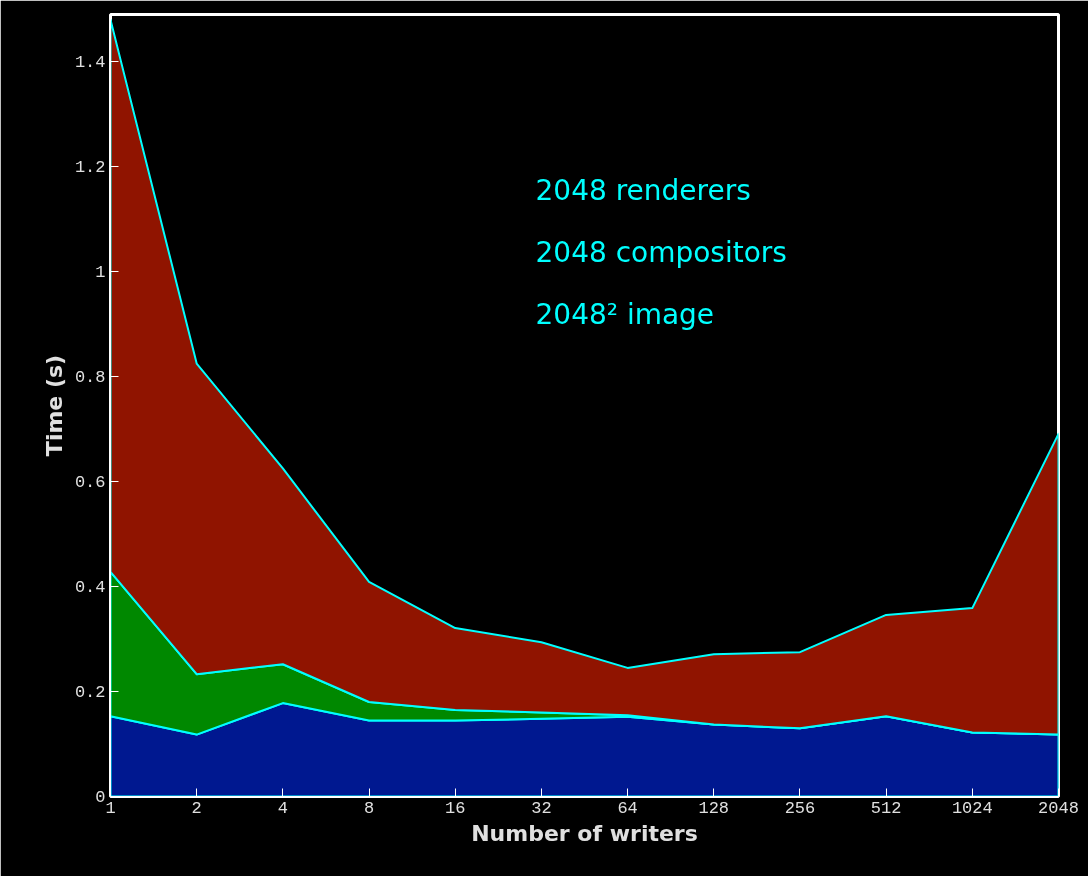  I want to click on x-tick-label: 512, so click(886, 808).